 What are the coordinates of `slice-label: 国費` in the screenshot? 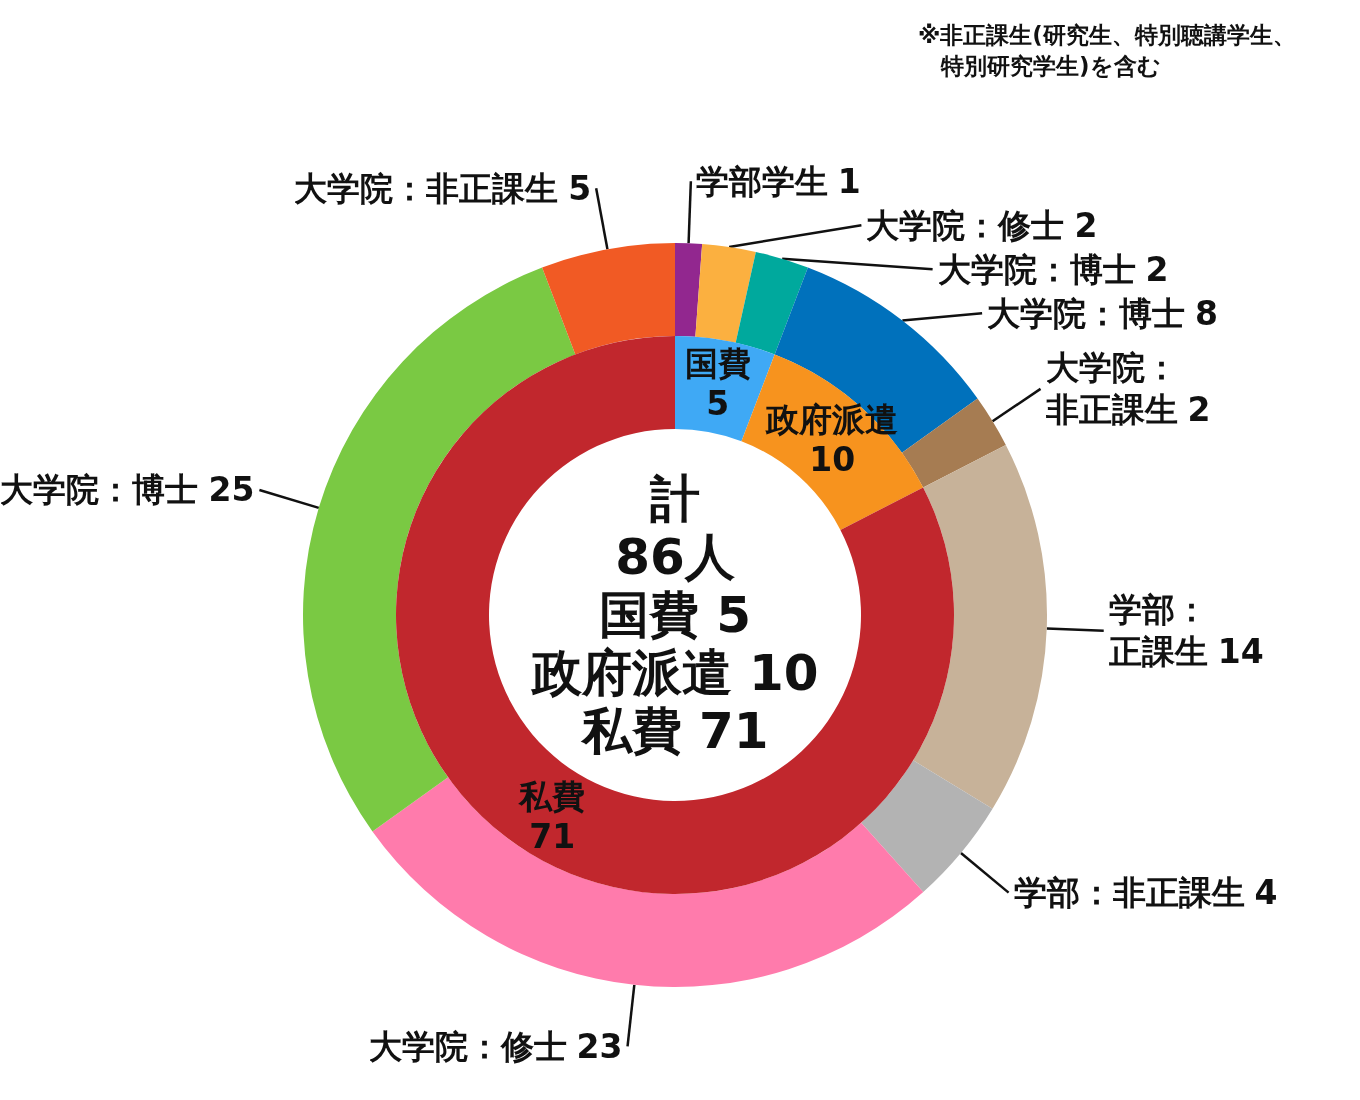 It's located at (717, 363).